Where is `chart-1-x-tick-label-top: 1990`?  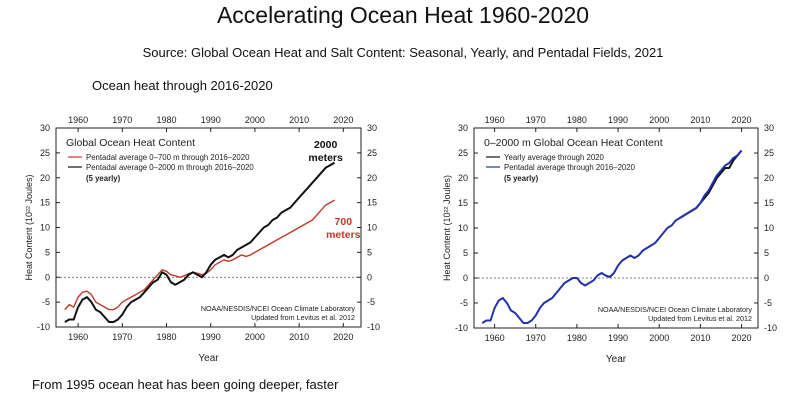 chart-1-x-tick-label-top: 1990 is located at coordinates (211, 120).